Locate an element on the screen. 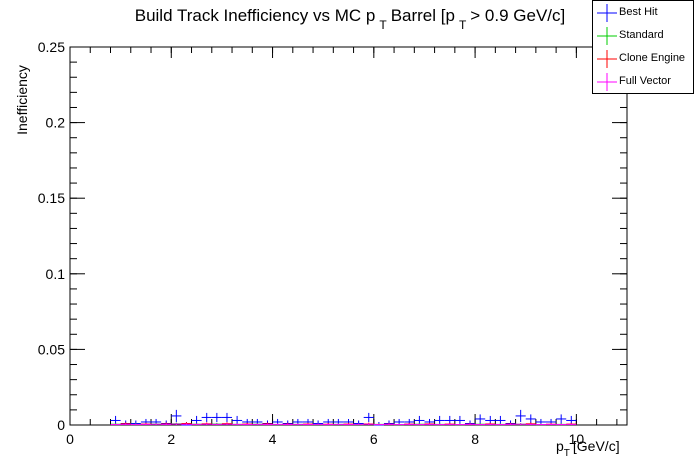  legend-label-full-vector: Full Vector is located at coordinates (645, 81).